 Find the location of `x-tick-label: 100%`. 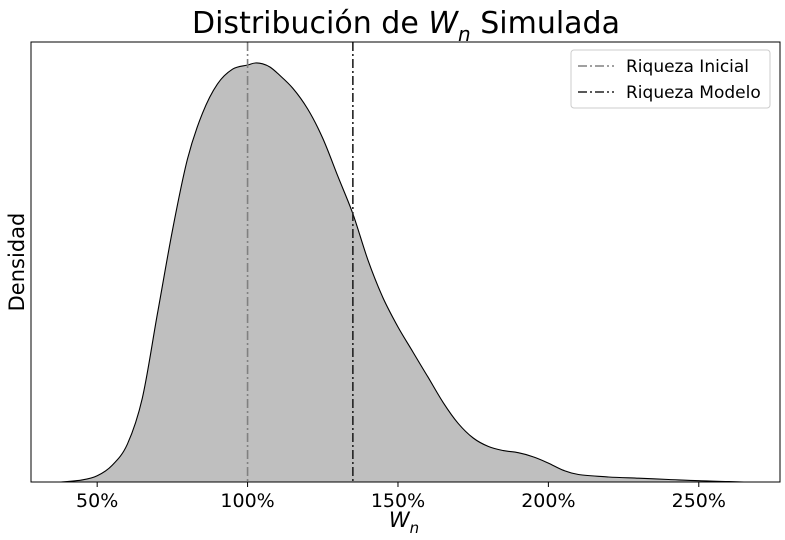

x-tick-label: 100% is located at coordinates (247, 501).